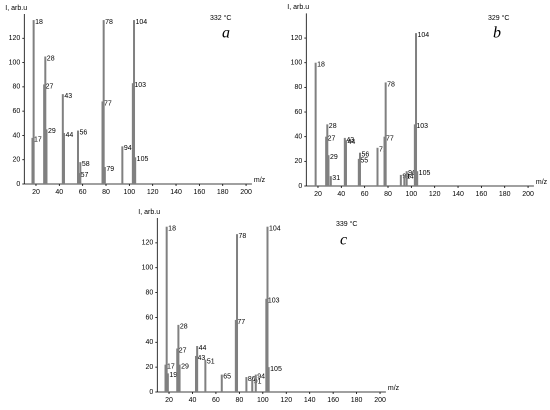 The image size is (550, 410). What do you see at coordinates (498, 18) in the screenshot?
I see `chart-title: 329 °C` at bounding box center [498, 18].